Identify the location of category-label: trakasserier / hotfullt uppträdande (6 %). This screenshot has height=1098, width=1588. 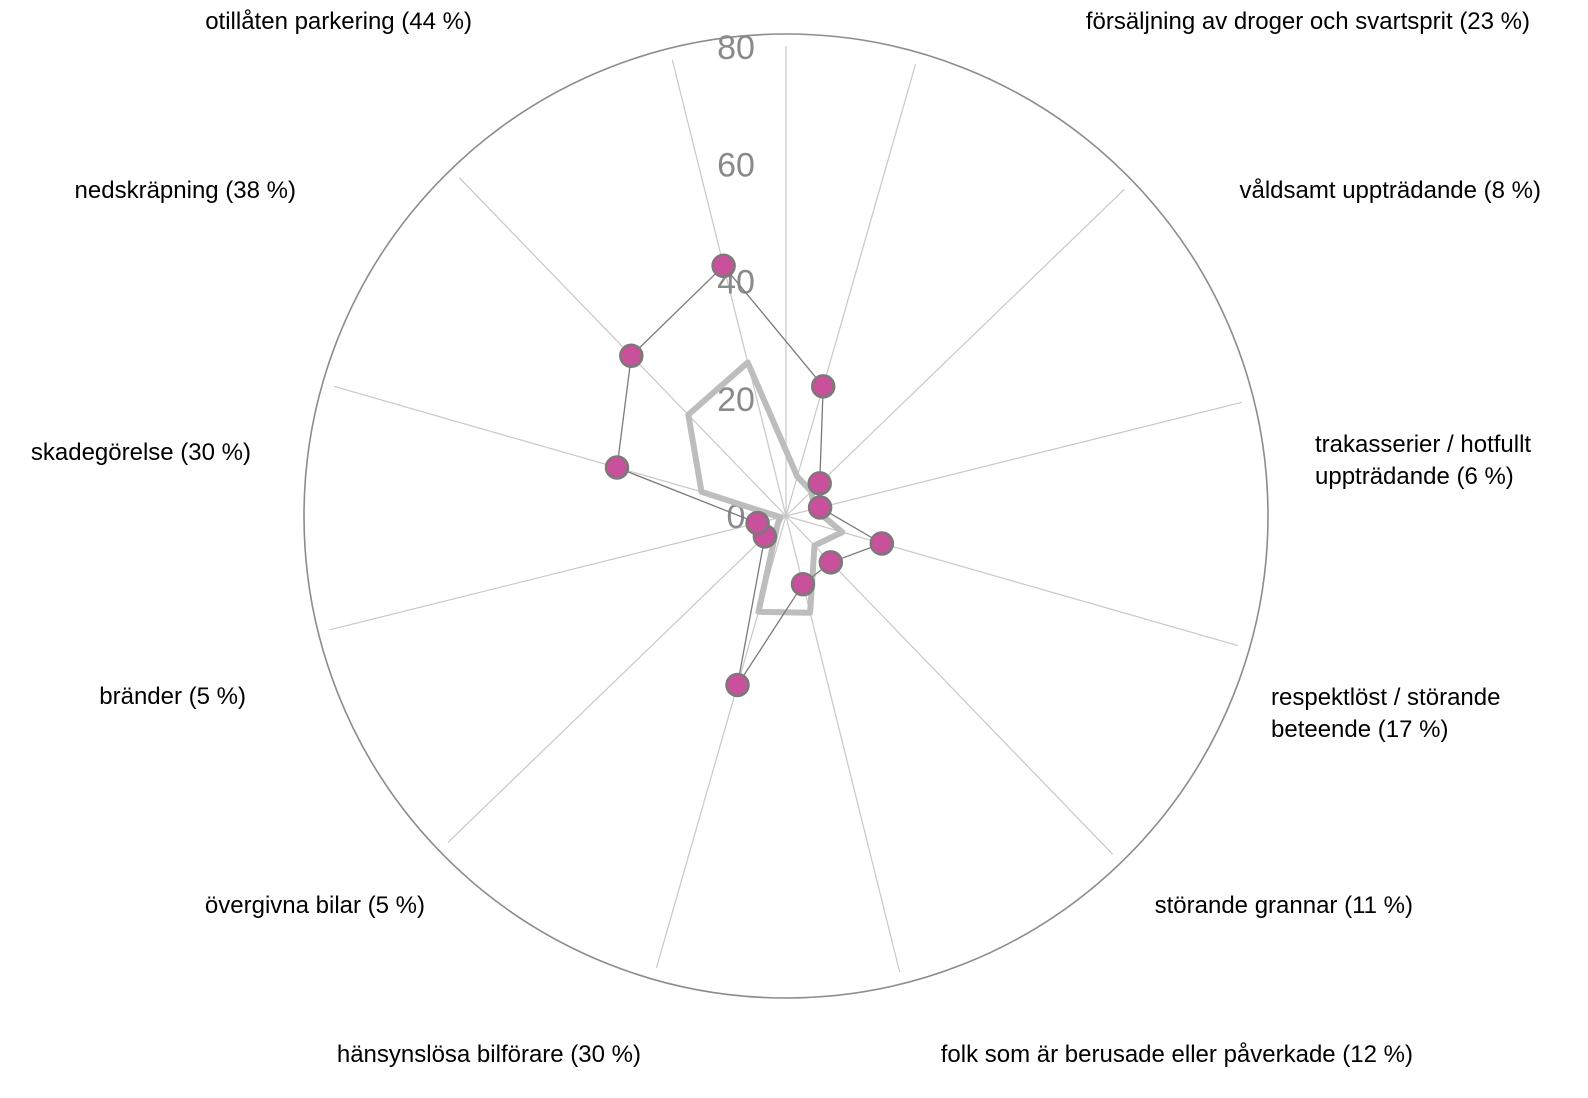
(1423, 460).